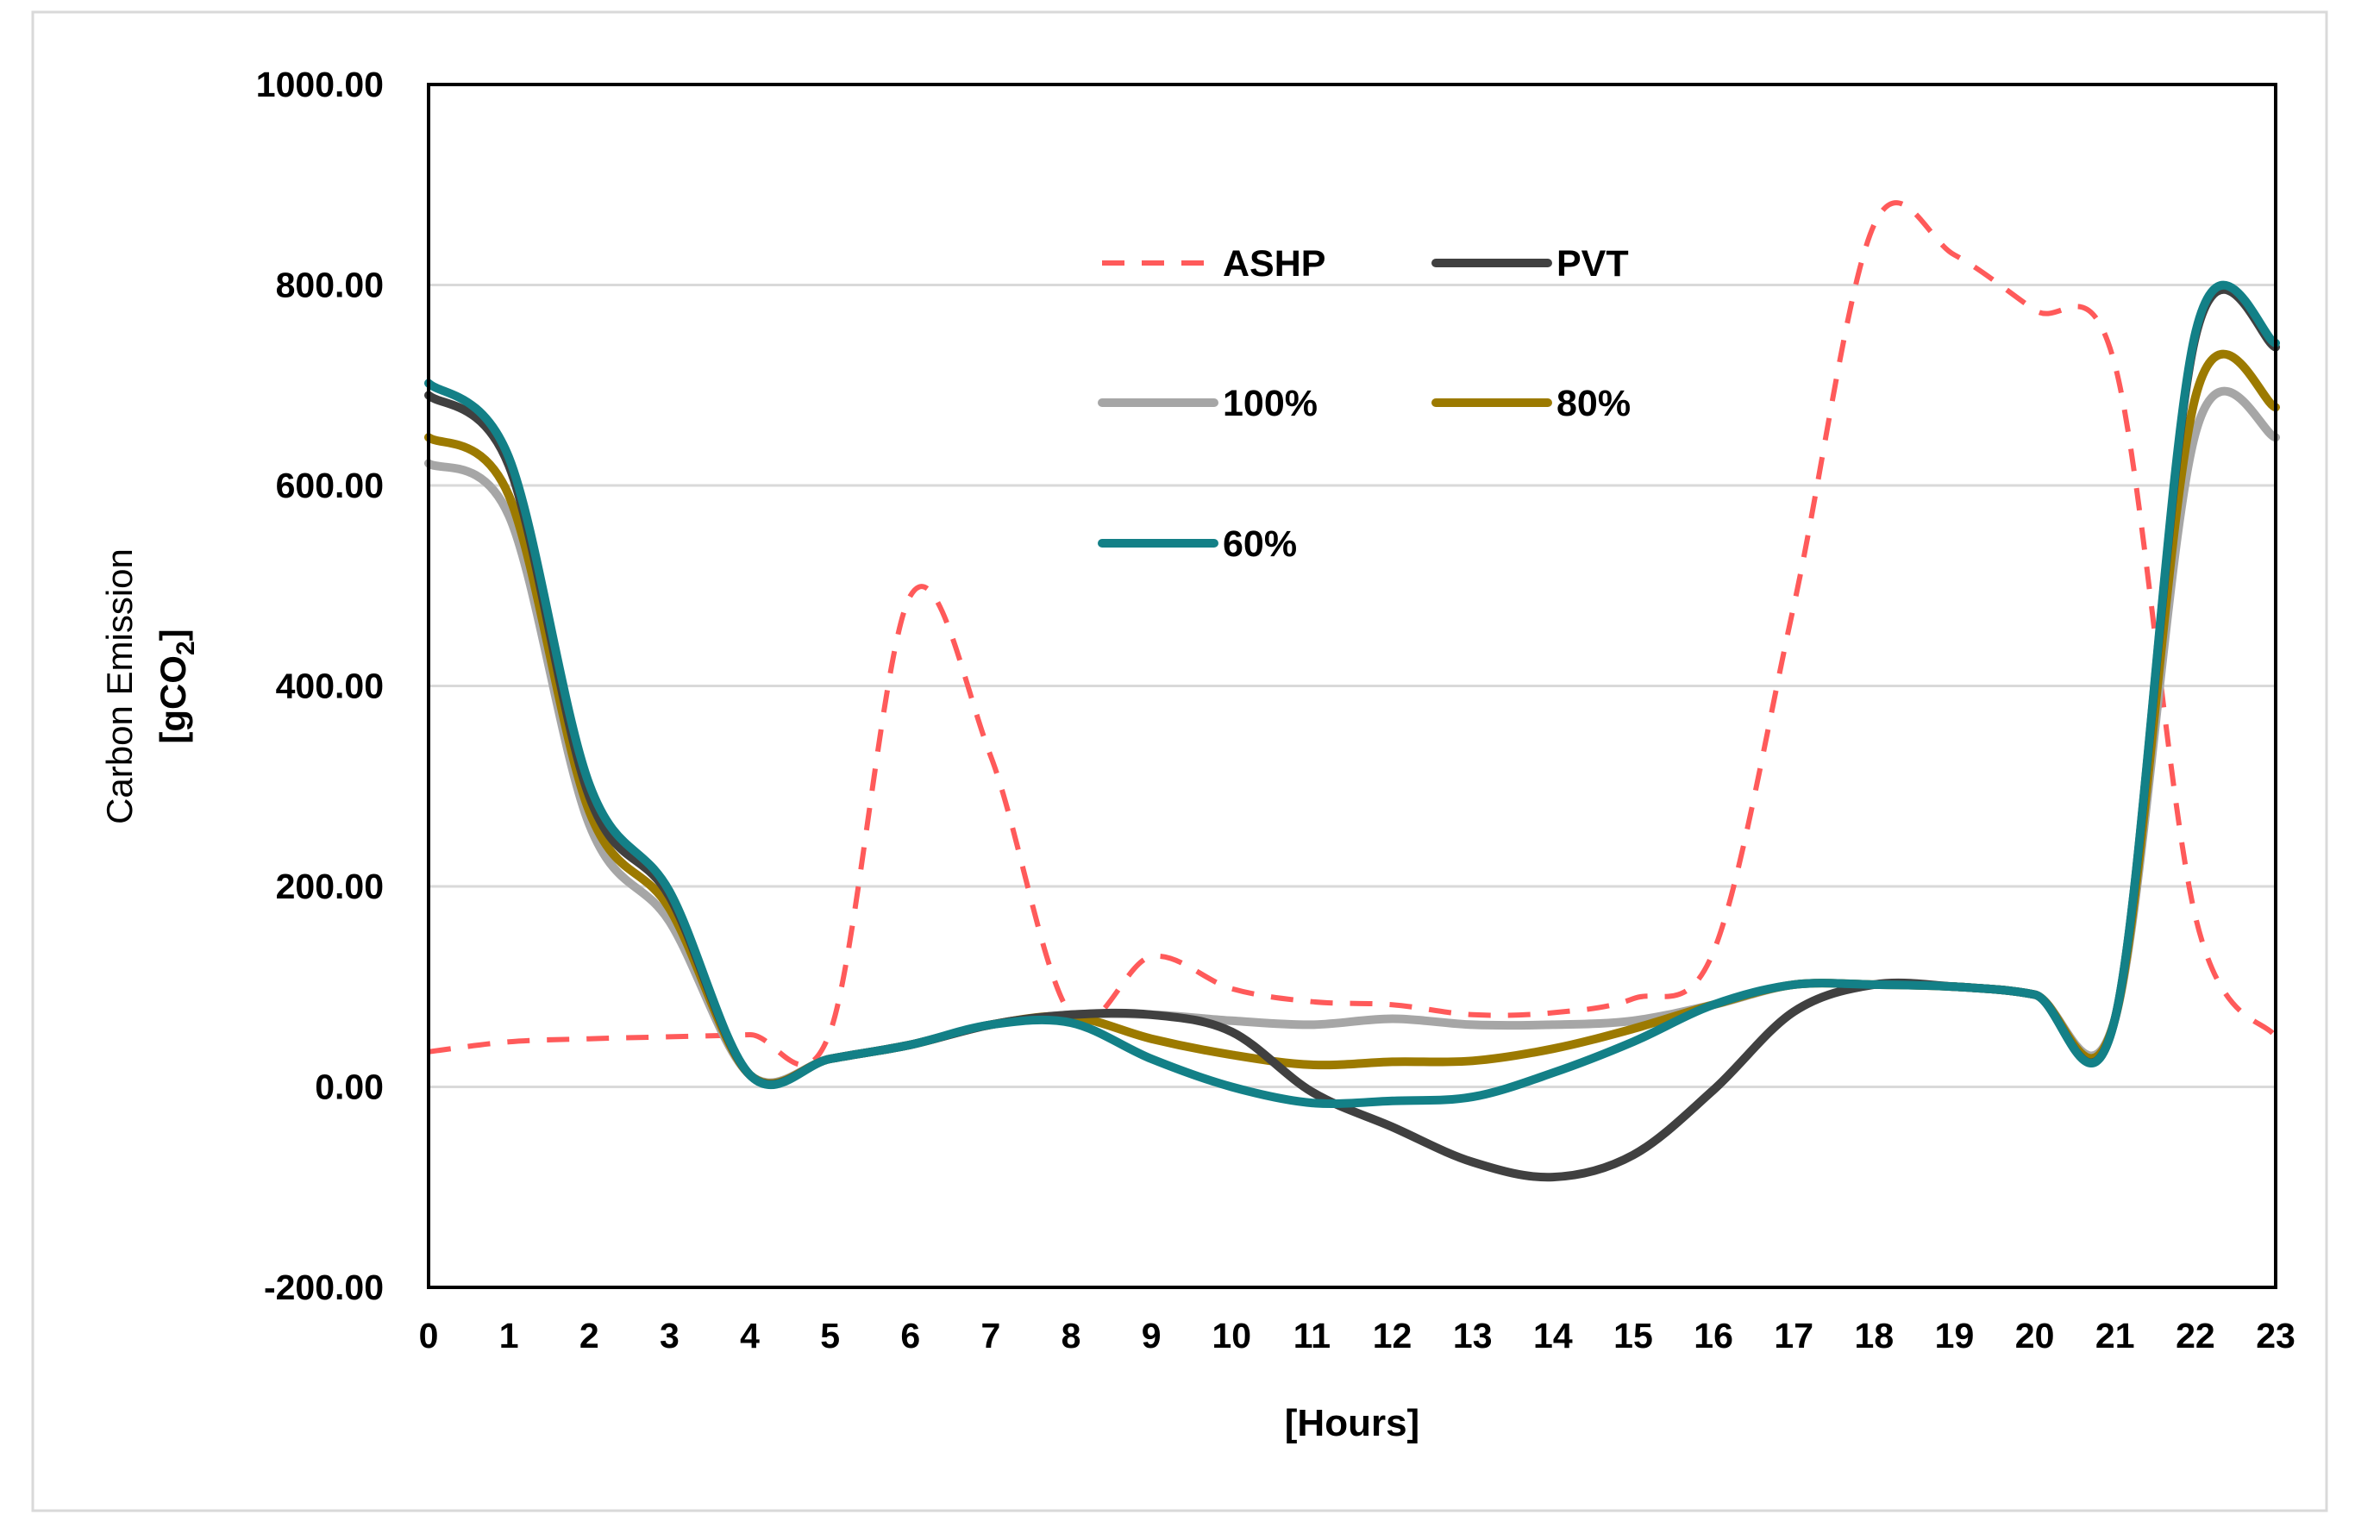  What do you see at coordinates (1553, 1335) in the screenshot?
I see `x-tick-label: 14` at bounding box center [1553, 1335].